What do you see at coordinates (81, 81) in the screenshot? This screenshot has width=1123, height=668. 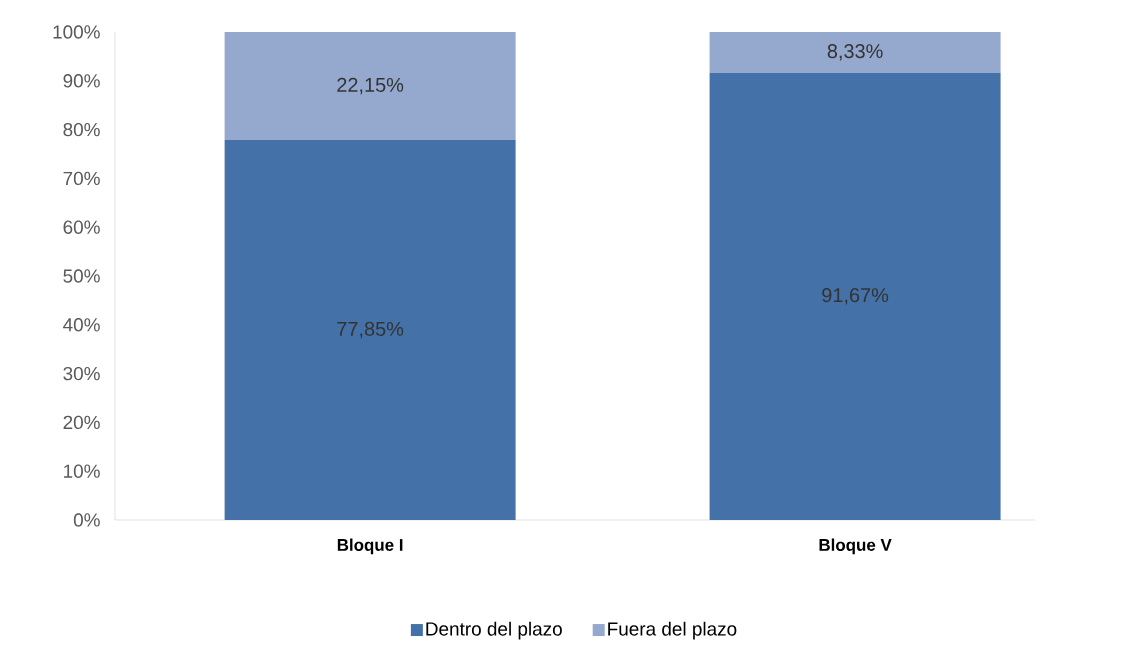 I see `y-tick-label: 90%` at bounding box center [81, 81].